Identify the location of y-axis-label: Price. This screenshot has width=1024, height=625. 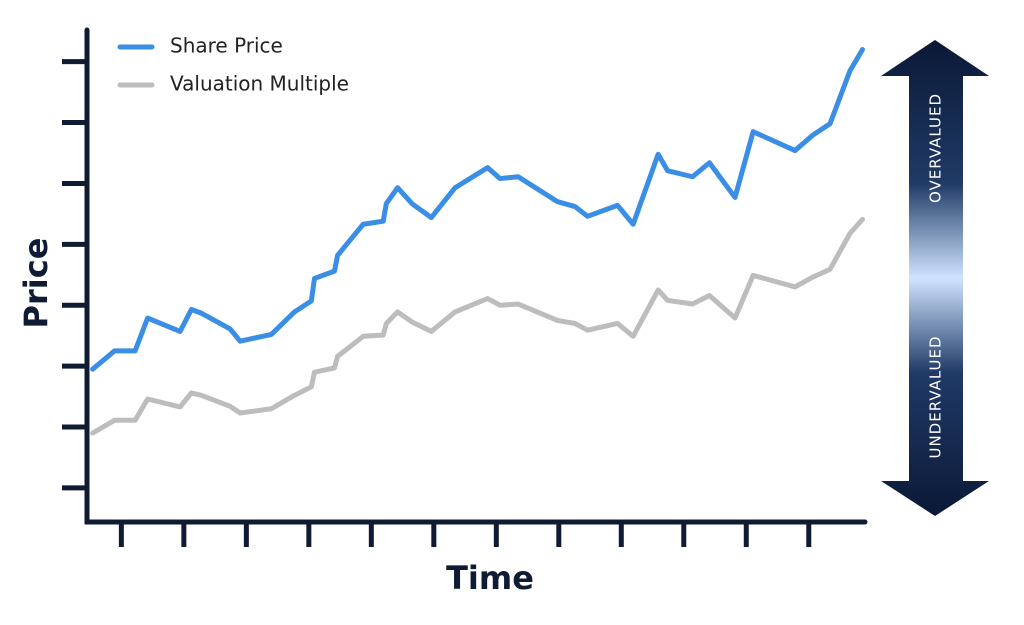
(36, 283).